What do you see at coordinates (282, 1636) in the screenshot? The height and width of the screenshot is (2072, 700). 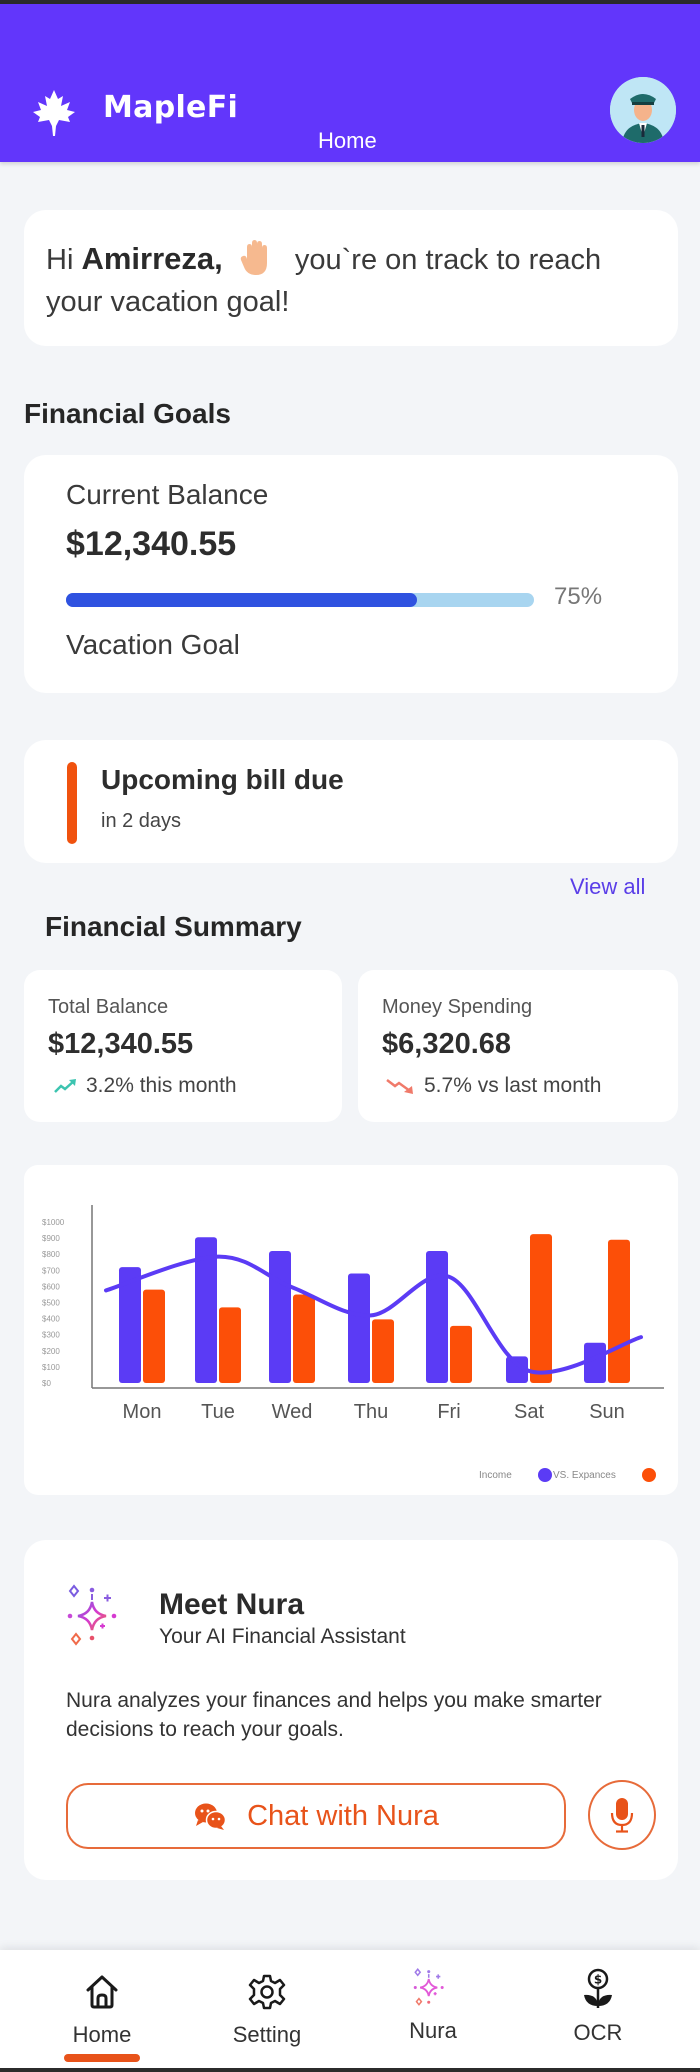 I see `nura-subtitle: Your AI Financial Assistant` at bounding box center [282, 1636].